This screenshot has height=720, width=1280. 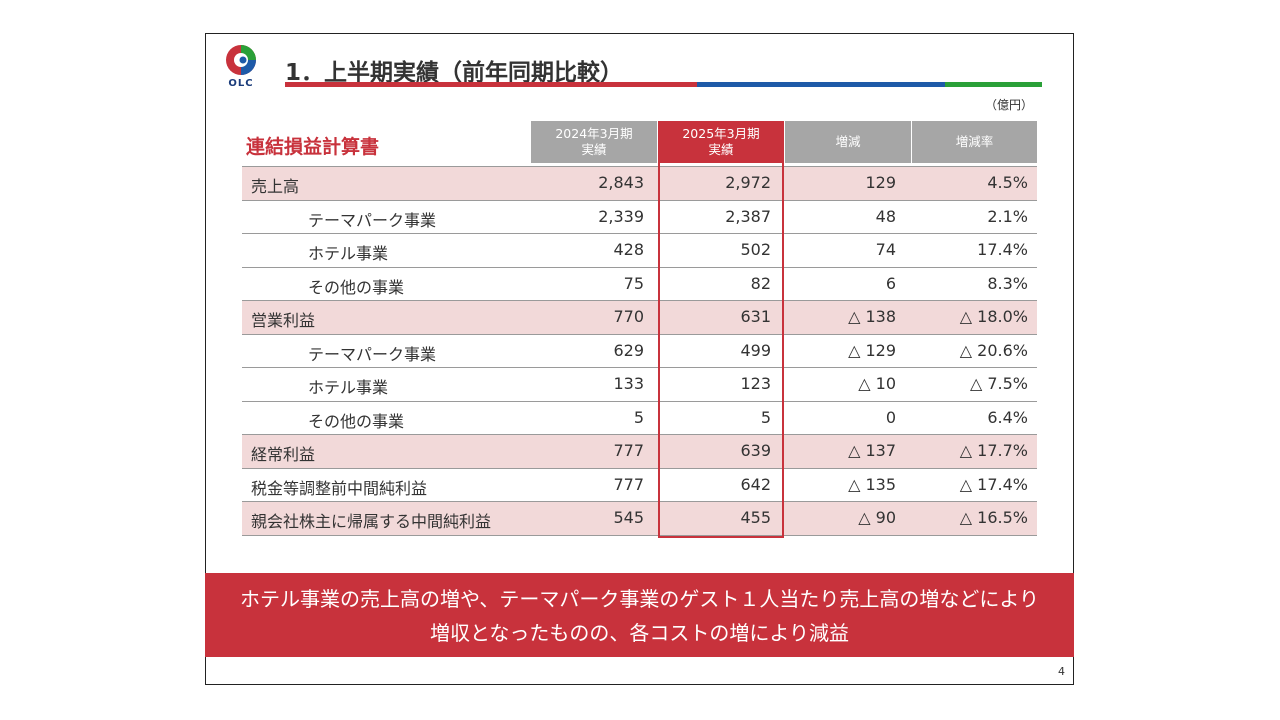 What do you see at coordinates (877, 517) in the screenshot?
I see `cell-change: △ 90` at bounding box center [877, 517].